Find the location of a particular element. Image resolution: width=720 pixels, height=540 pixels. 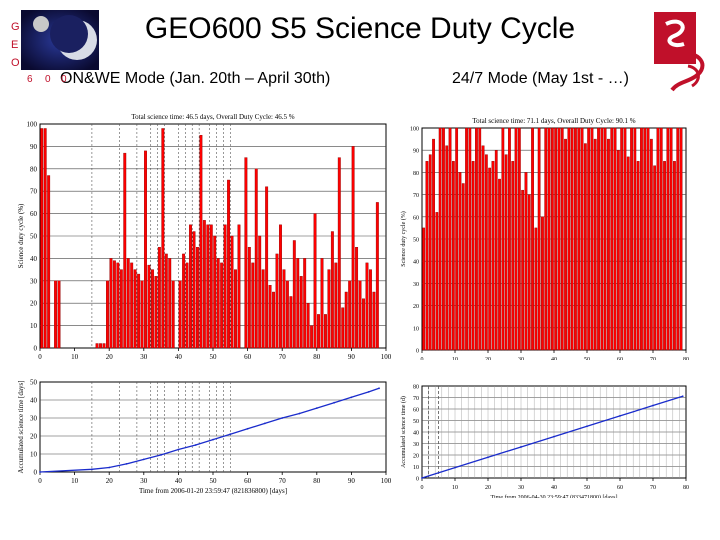

y-tick-label: 10 is located at coordinates (416, 468).